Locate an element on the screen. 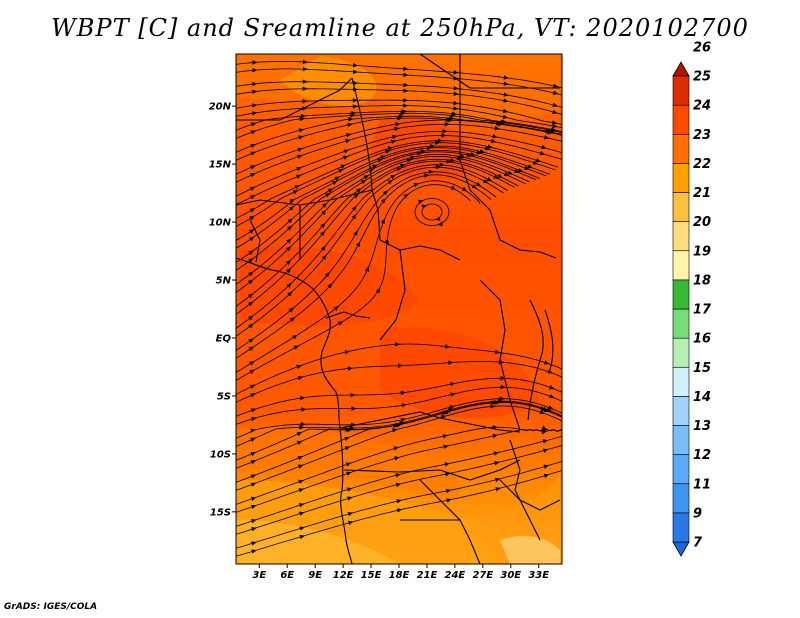 The height and width of the screenshot is (618, 800). colorbar-label: 14 is located at coordinates (702, 397).